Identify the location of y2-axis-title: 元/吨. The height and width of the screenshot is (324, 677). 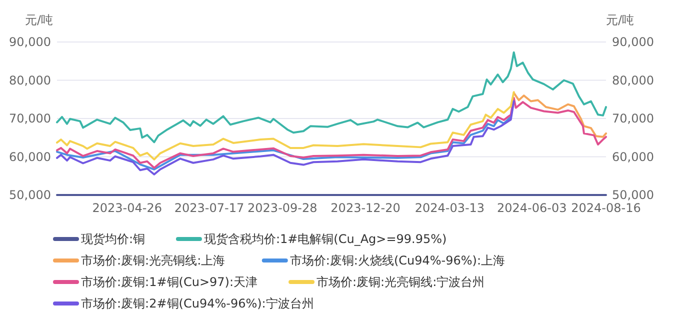
(620, 20).